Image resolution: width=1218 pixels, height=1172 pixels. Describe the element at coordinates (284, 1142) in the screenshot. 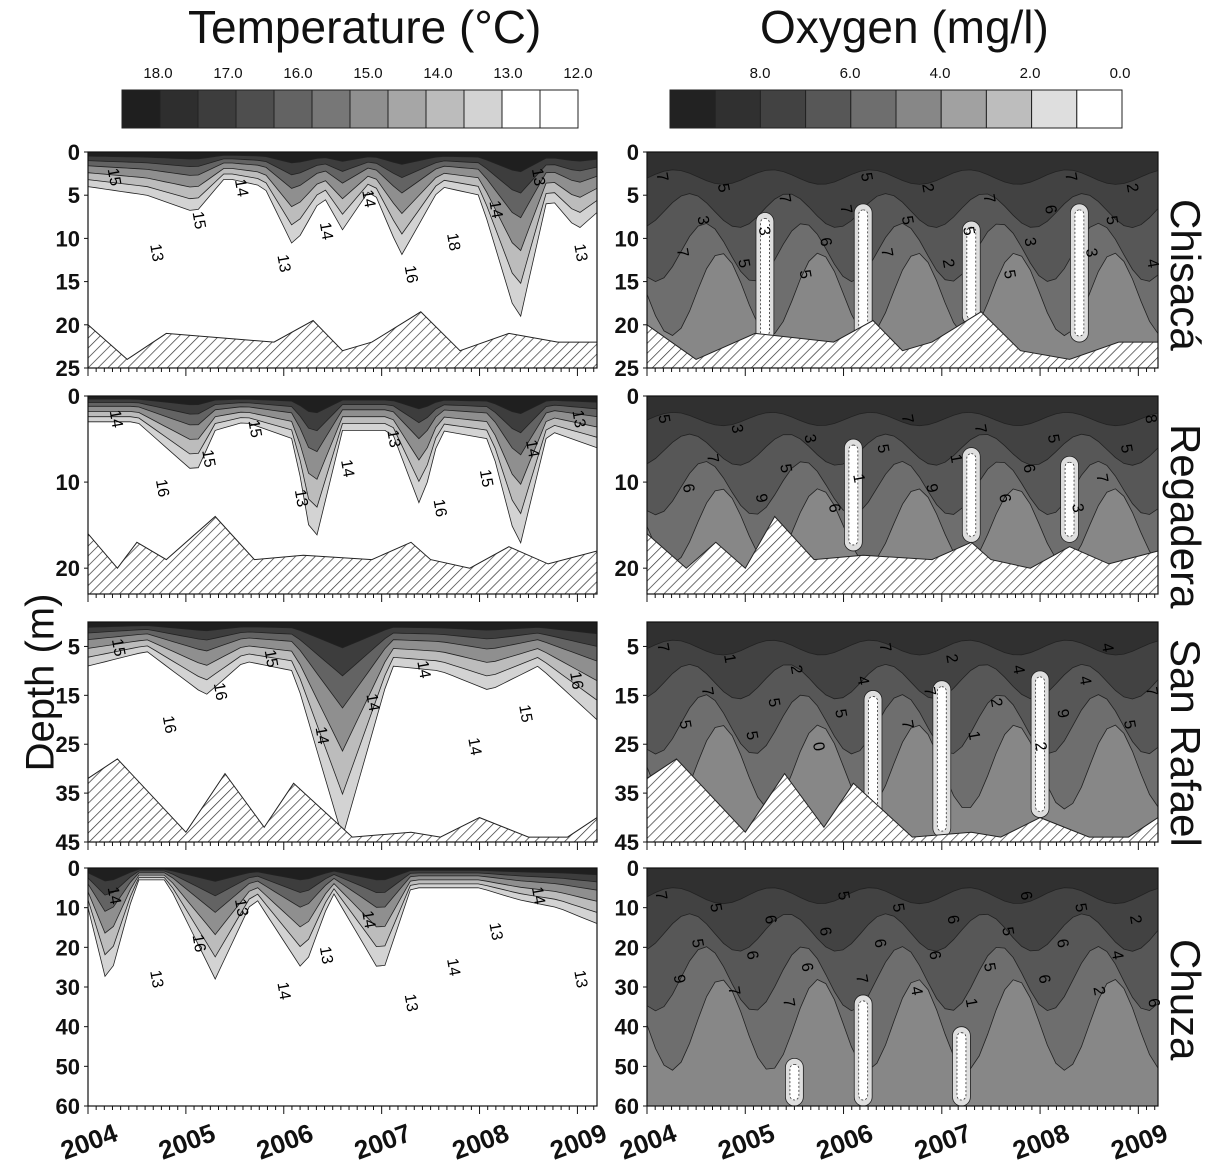

I see `x-year-label-temperature: 2006` at that location.